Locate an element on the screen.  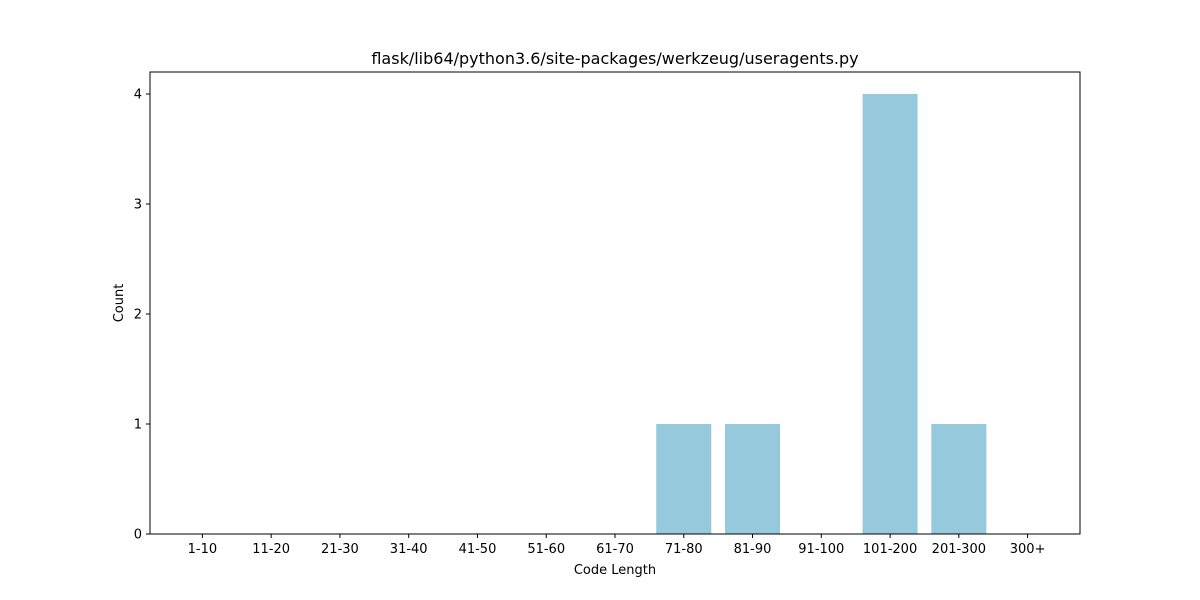
x-tick-label: 21-30 is located at coordinates (340, 549).